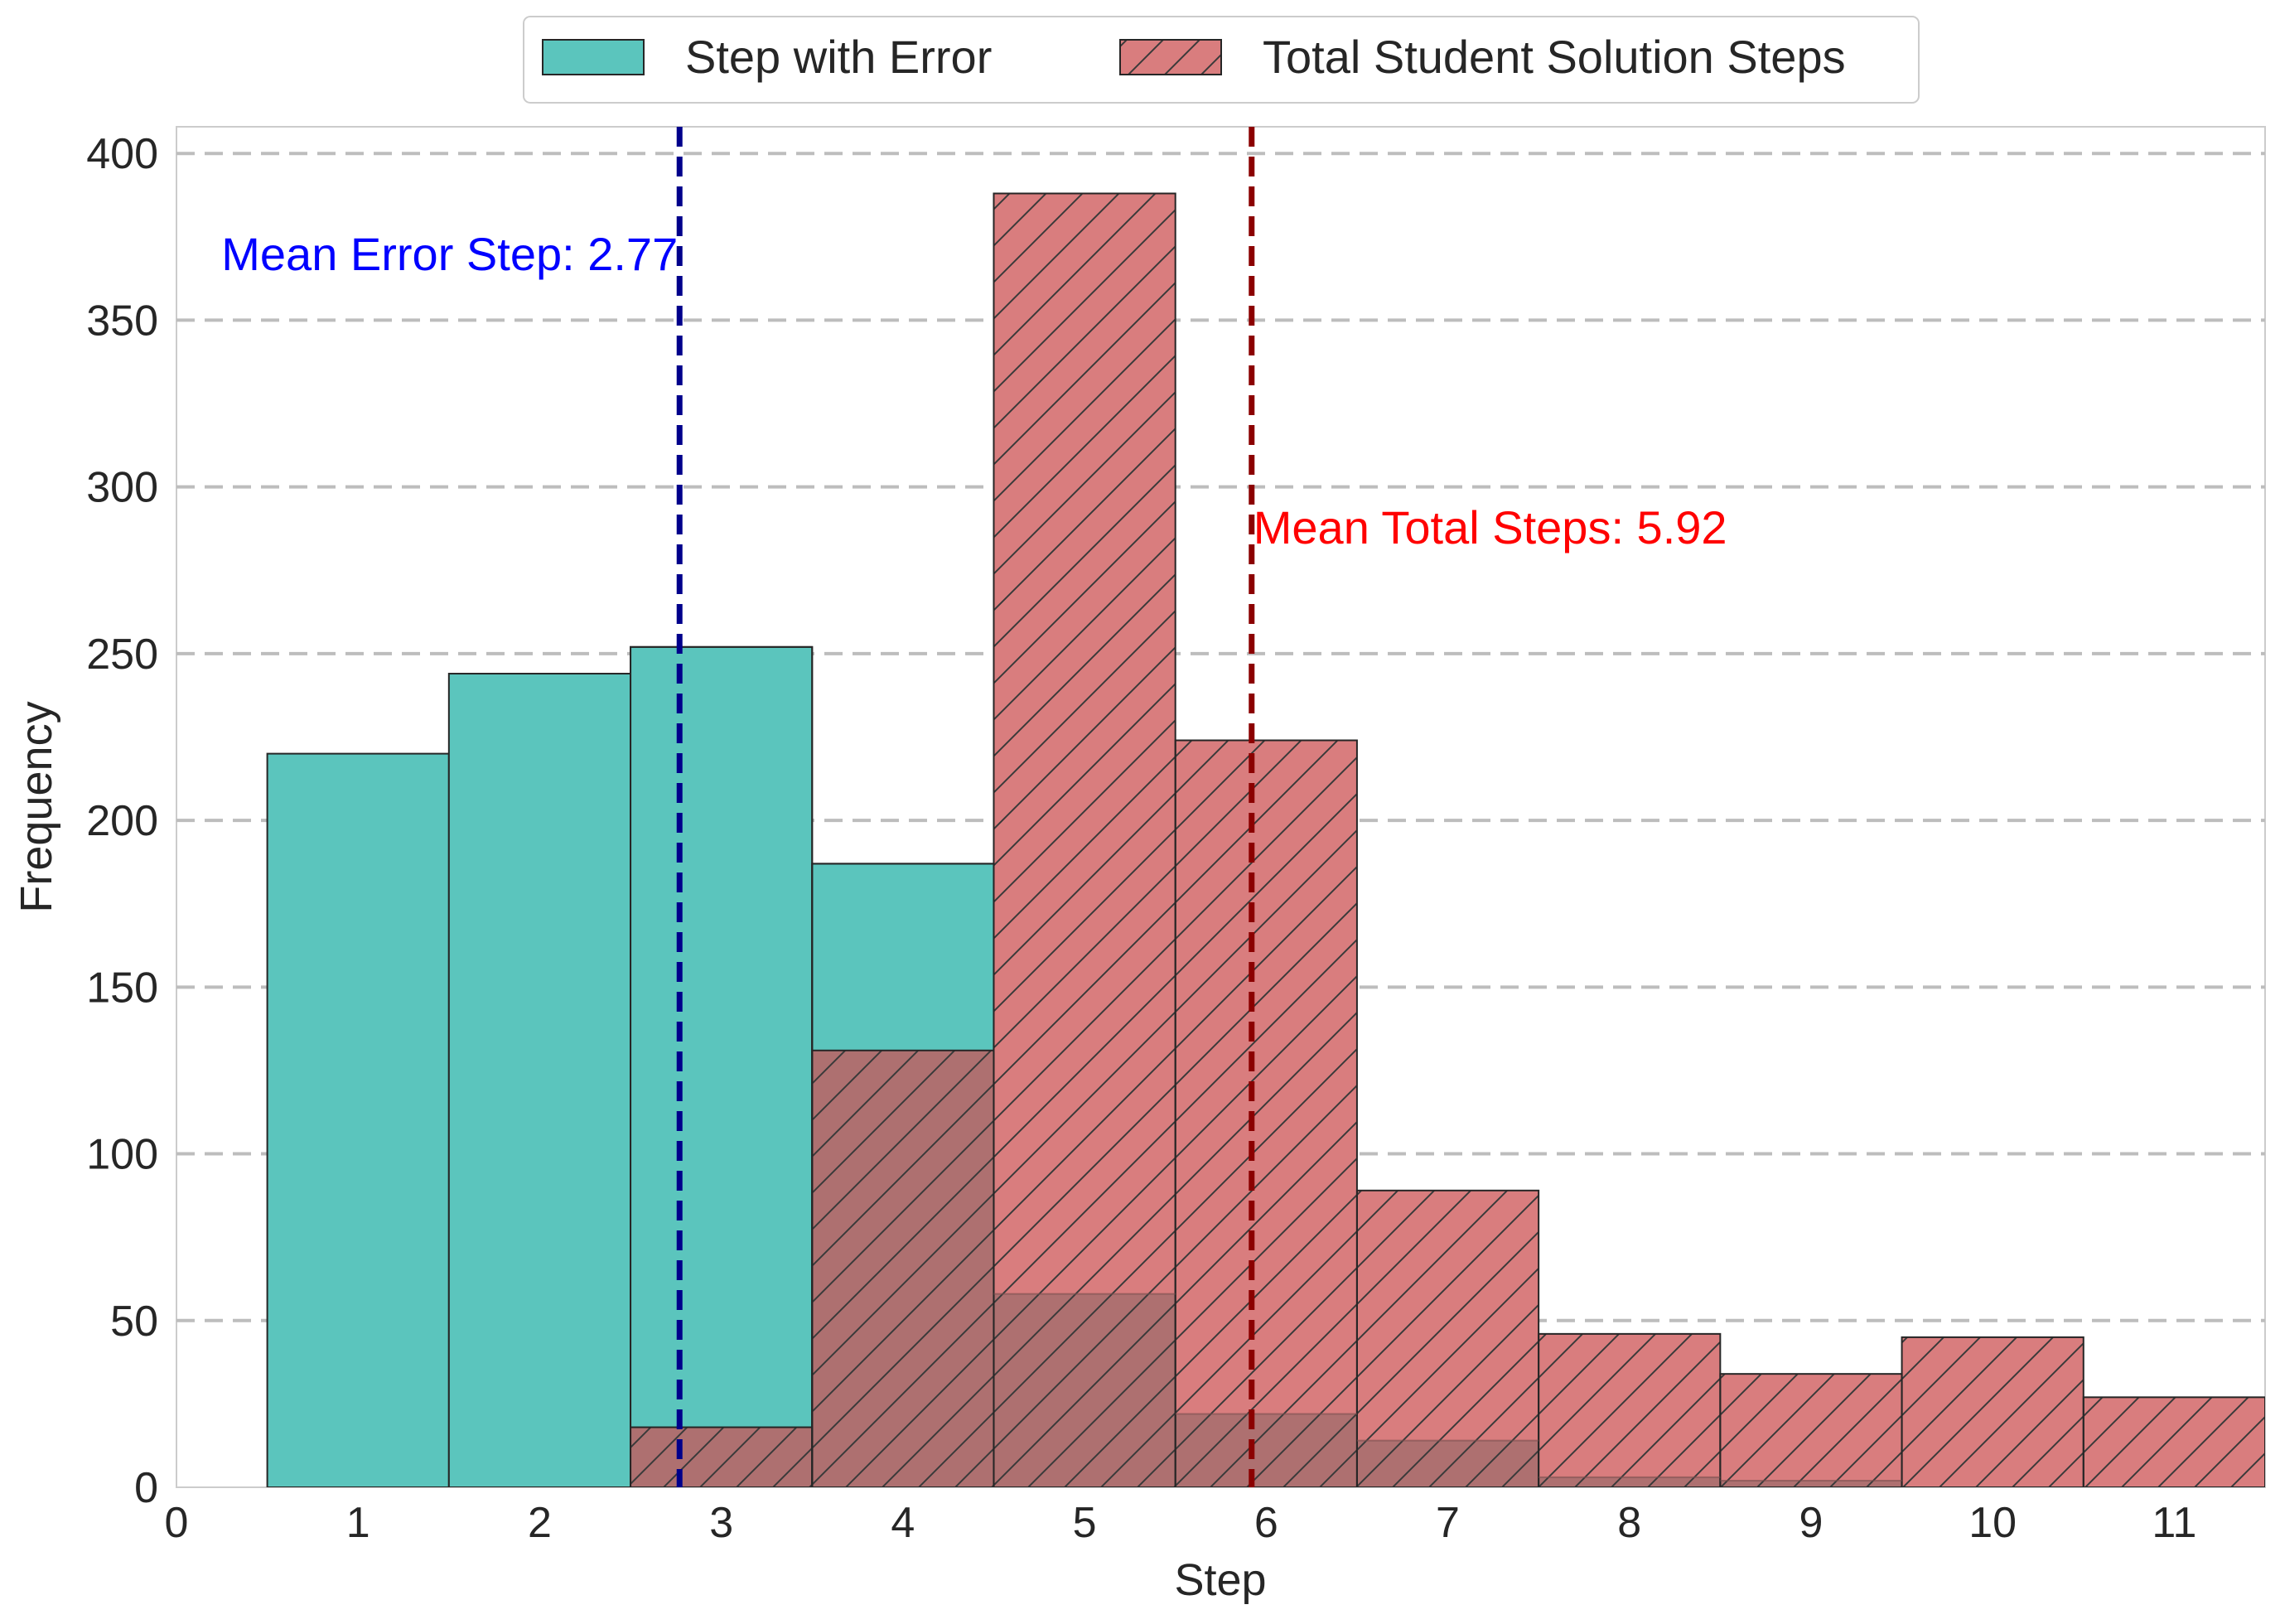 This screenshot has width=2280, height=1624. I want to click on y-axis-label: Frequency, so click(36, 806).